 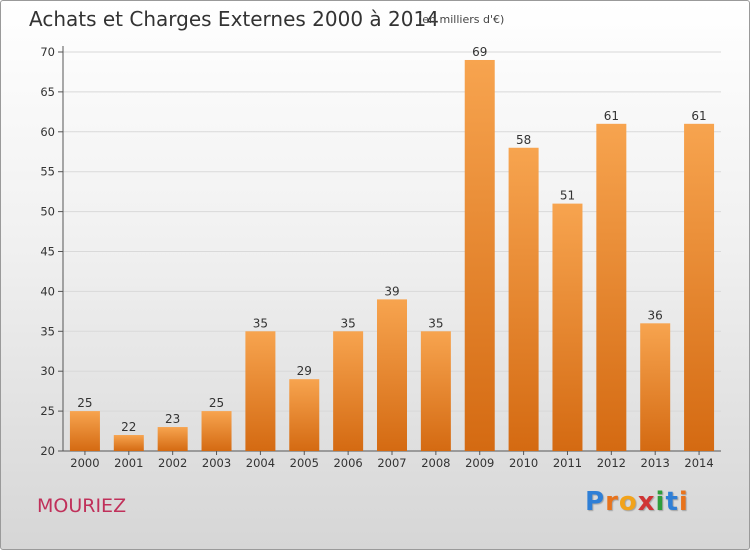 What do you see at coordinates (646, 502) in the screenshot?
I see `logo-letter: x` at bounding box center [646, 502].